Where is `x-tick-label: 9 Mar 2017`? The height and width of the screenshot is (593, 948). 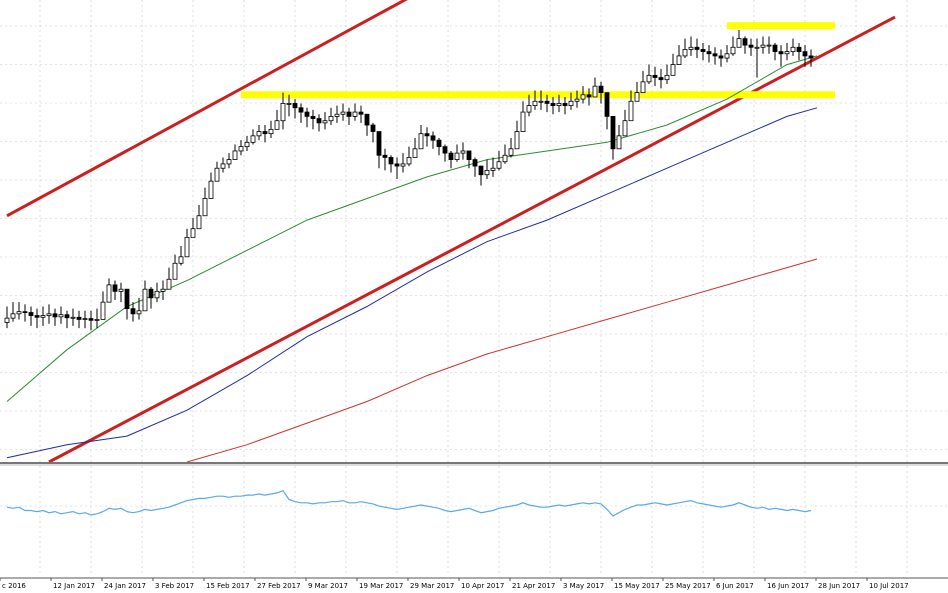 x-tick-label: 9 Mar 2017 is located at coordinates (328, 586).